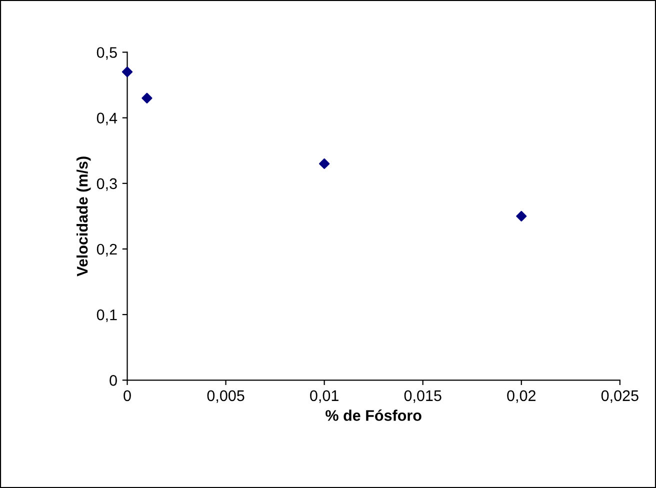 This screenshot has height=488, width=656. What do you see at coordinates (107, 119) in the screenshot?
I see `y-tick-label: 0,4` at bounding box center [107, 119].